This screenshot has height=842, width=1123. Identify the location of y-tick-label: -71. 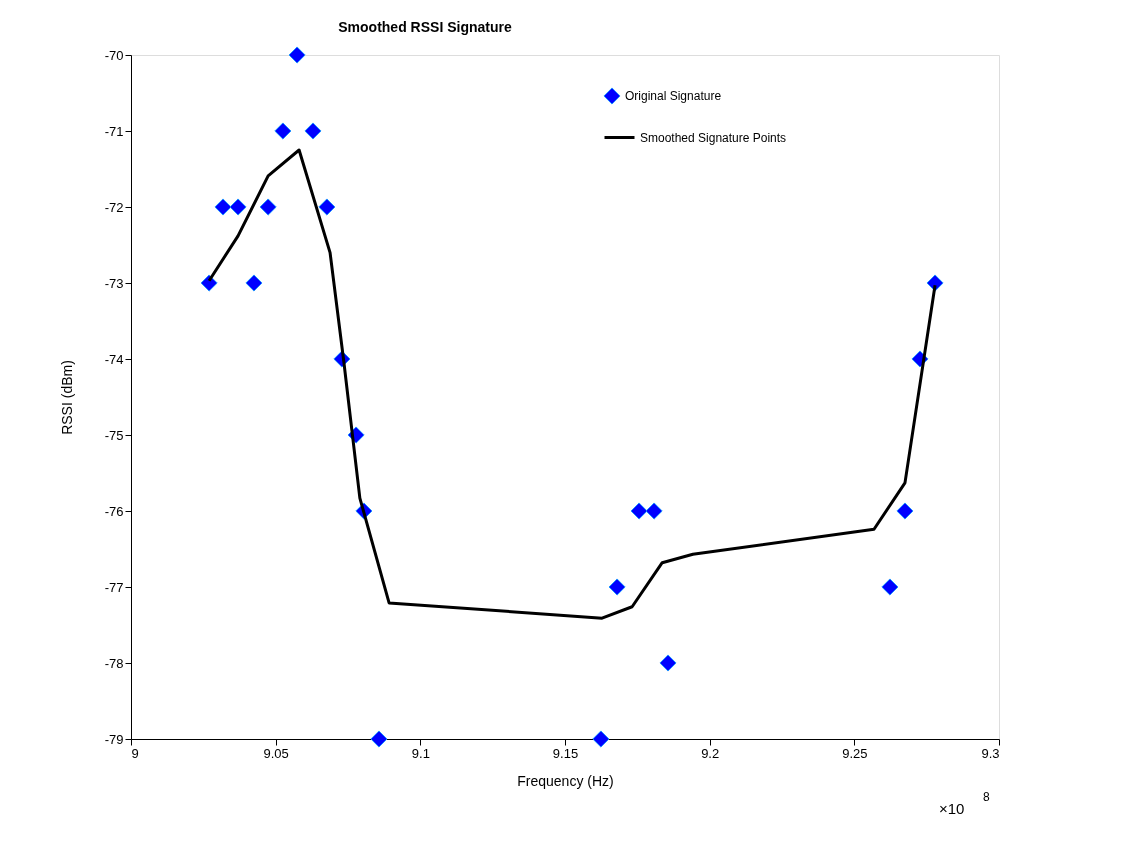
(114, 131).